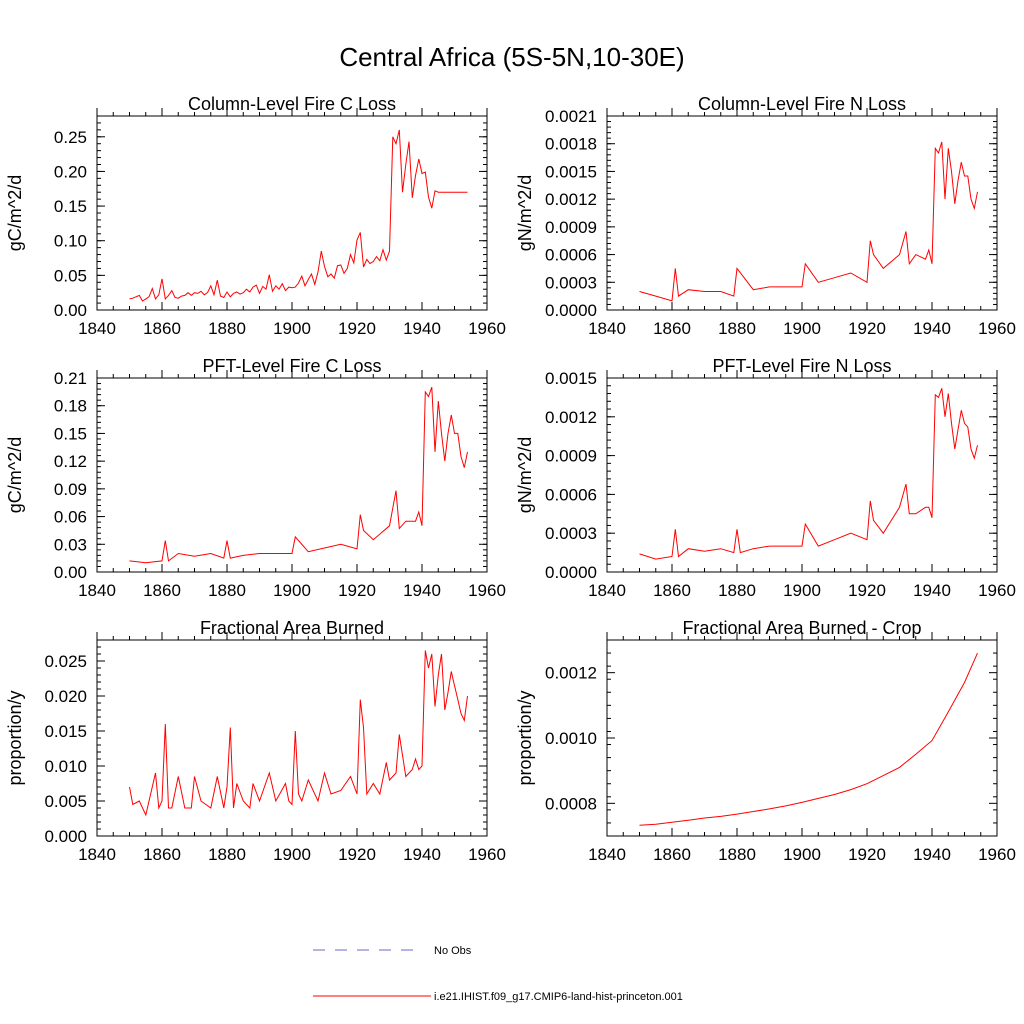 This screenshot has height=1024, width=1024. I want to click on y-tick-label: 0.05, so click(70, 275).